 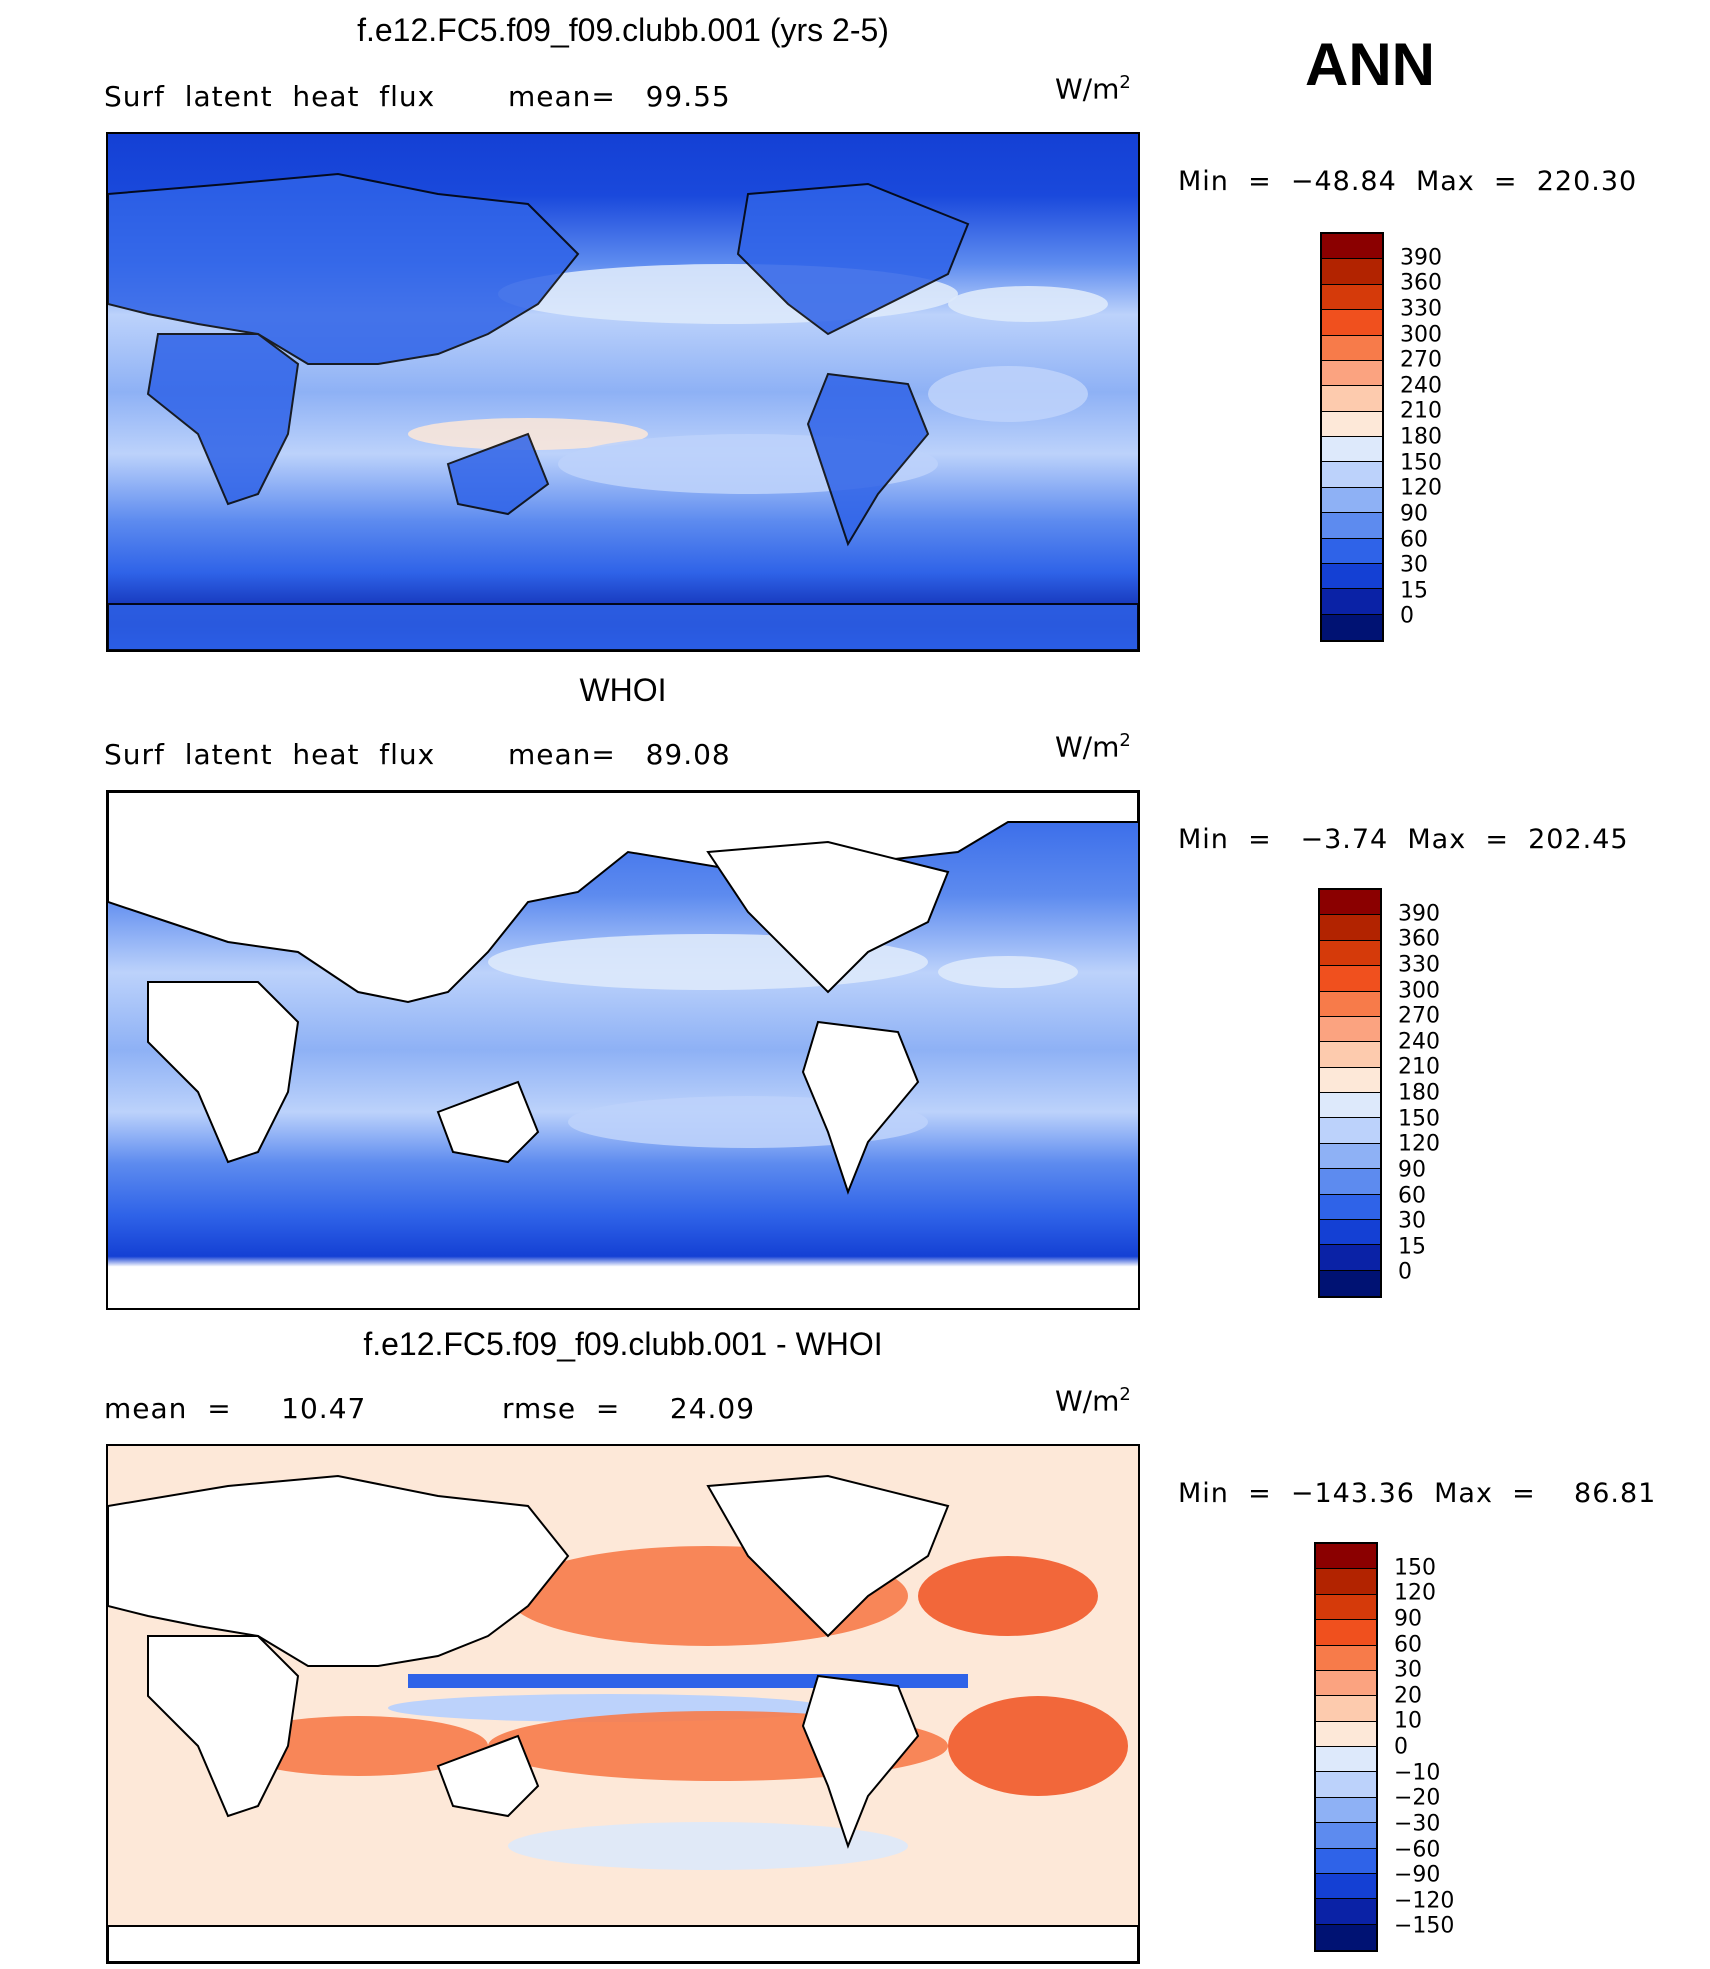 What do you see at coordinates (1419, 1042) in the screenshot?
I see `colorbar-tick-label: 240` at bounding box center [1419, 1042].